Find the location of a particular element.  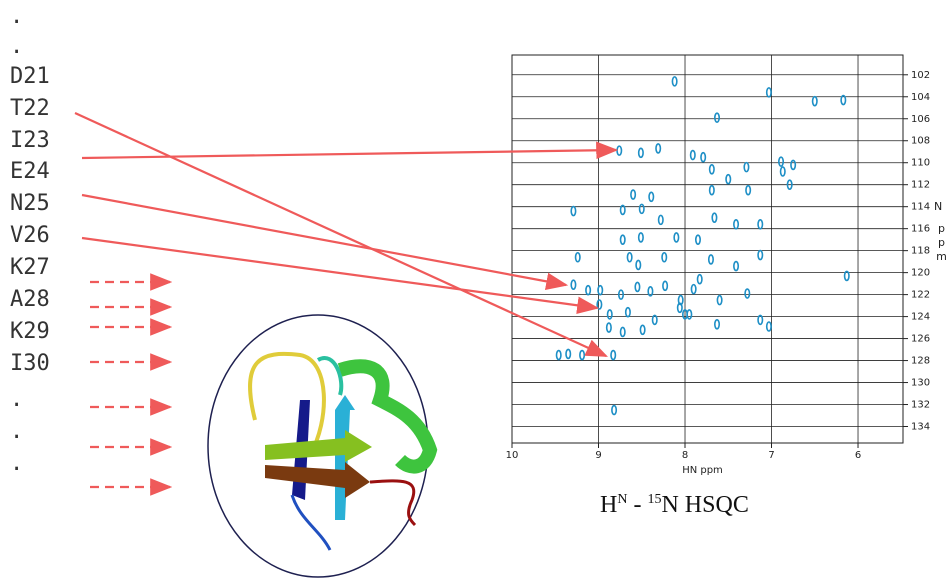

dashed-arrows is located at coordinates (131, 384).